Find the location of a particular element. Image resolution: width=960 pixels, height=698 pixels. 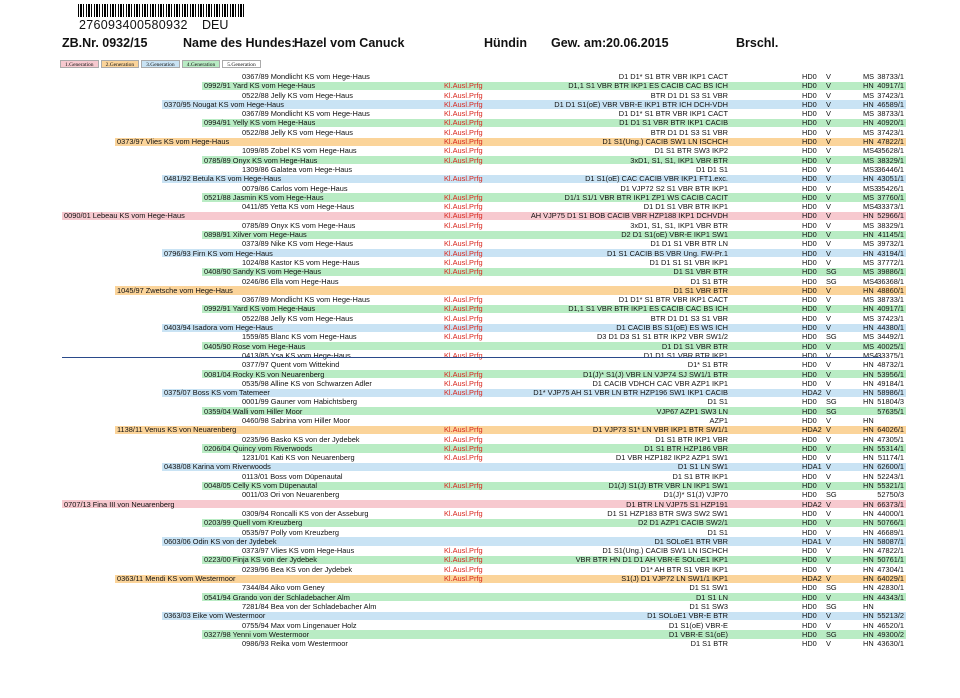

class: MS4 is located at coordinates (871, 207).